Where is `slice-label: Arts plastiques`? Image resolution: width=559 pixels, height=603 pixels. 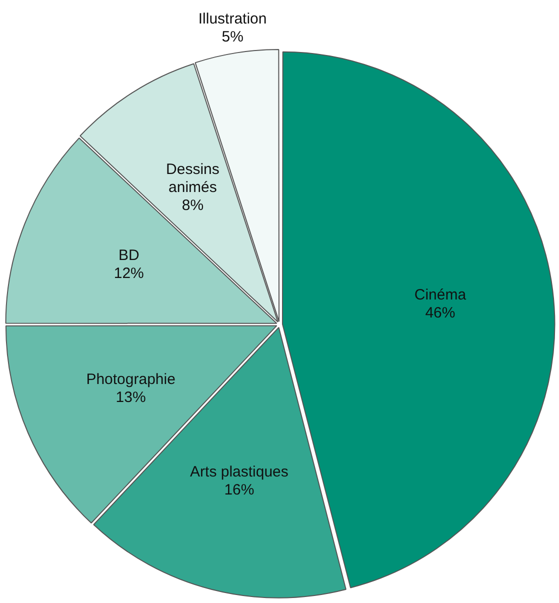
slice-label: Arts plastiques is located at coordinates (239, 472).